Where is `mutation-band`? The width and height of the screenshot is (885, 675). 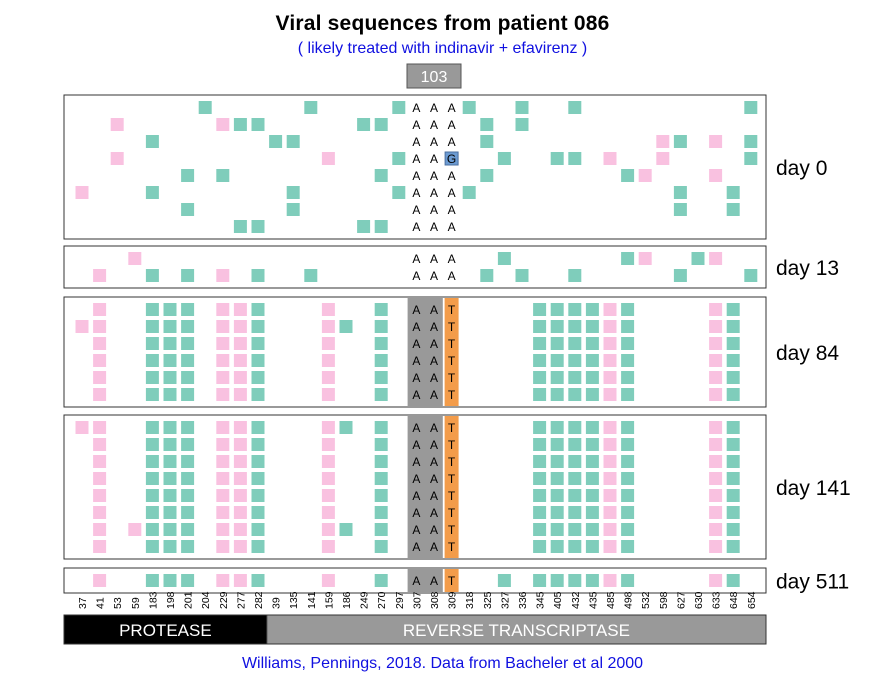
mutation-band is located at coordinates (451, 352).